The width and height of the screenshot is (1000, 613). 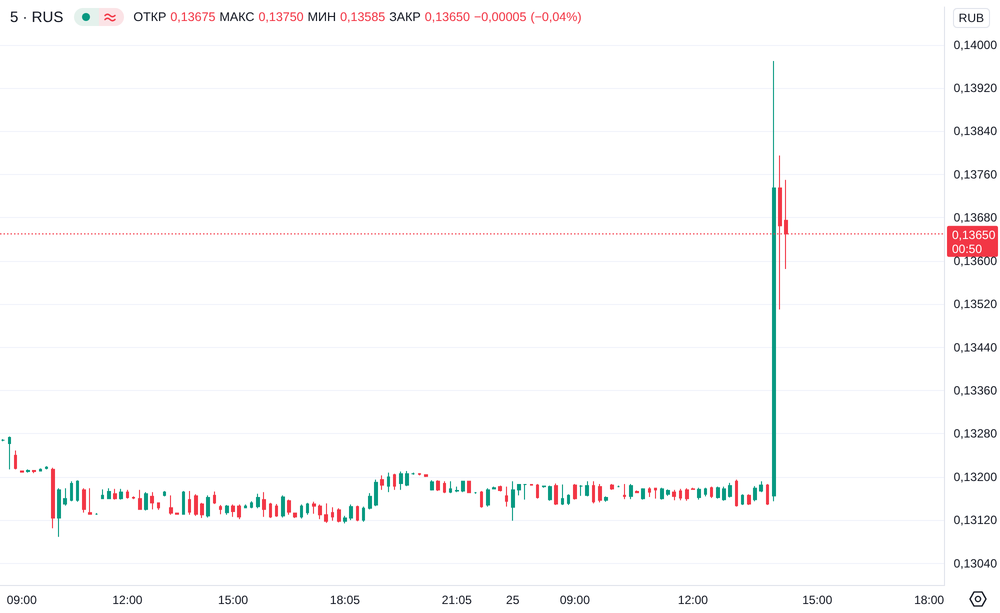 What do you see at coordinates (974, 242) in the screenshot?
I see `ref-line-label: 0,13650 00:50` at bounding box center [974, 242].